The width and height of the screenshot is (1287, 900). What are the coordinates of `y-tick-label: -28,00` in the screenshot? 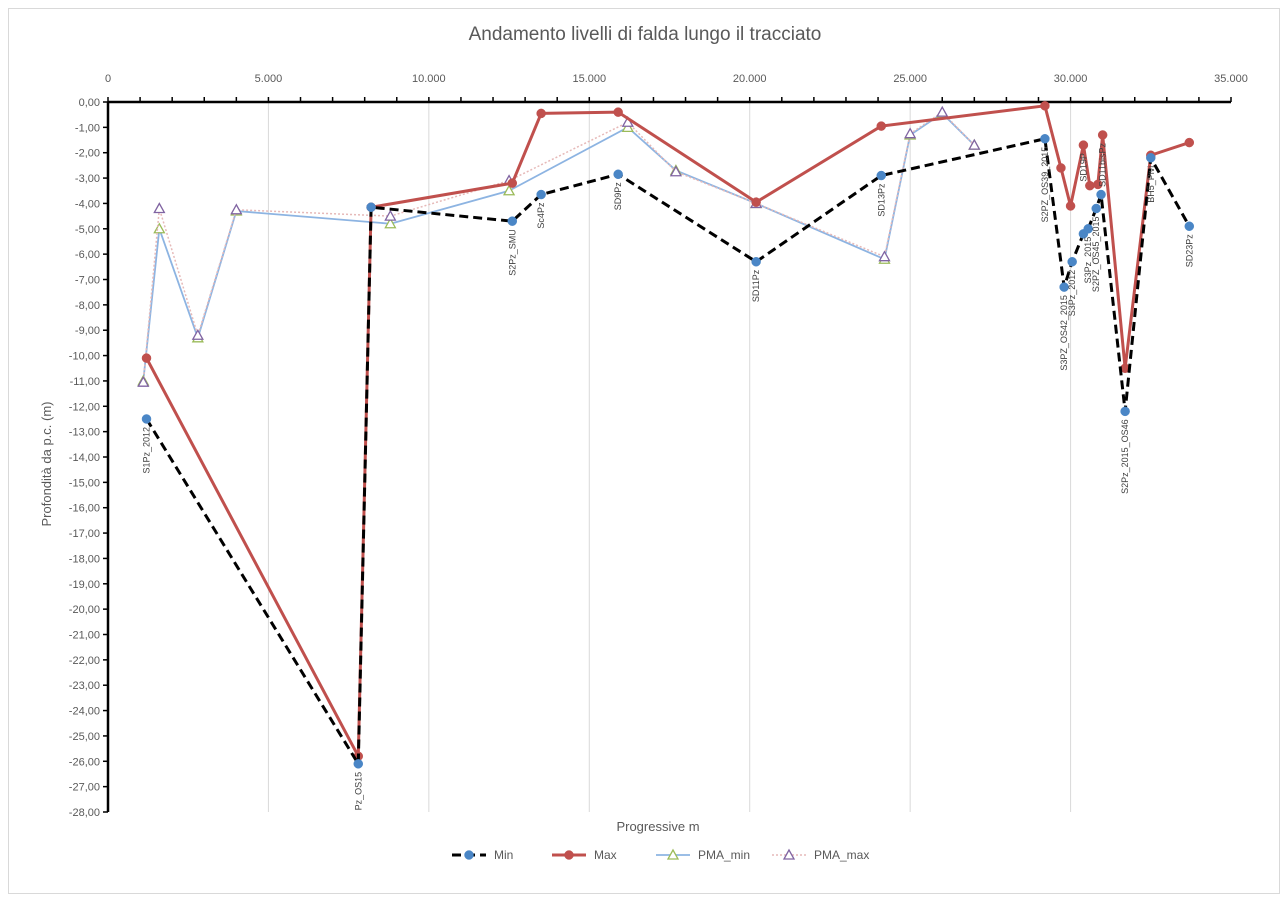 It's located at (84, 813).